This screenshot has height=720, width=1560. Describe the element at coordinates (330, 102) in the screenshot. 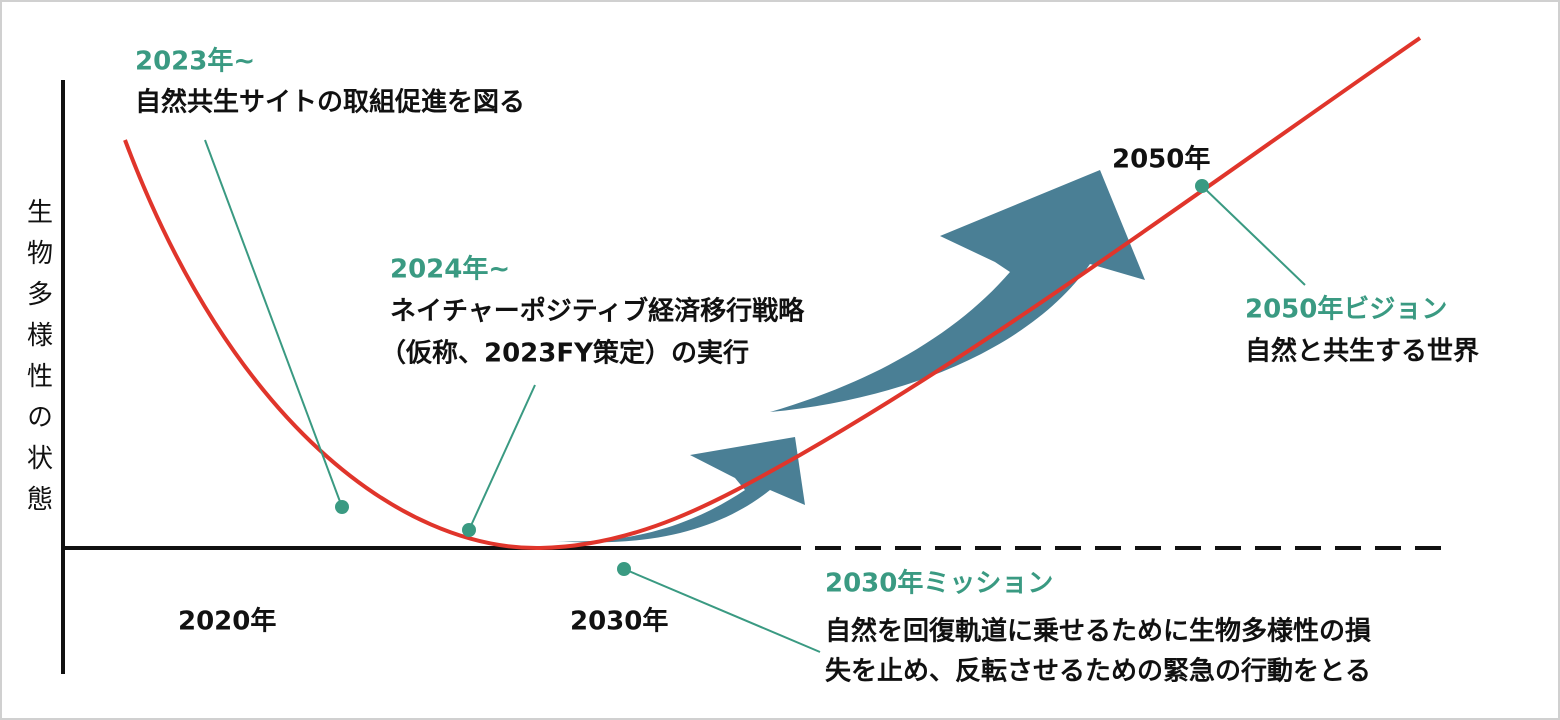

I see `annotation-text: 自然共生サイトの取組促進を図る` at that location.